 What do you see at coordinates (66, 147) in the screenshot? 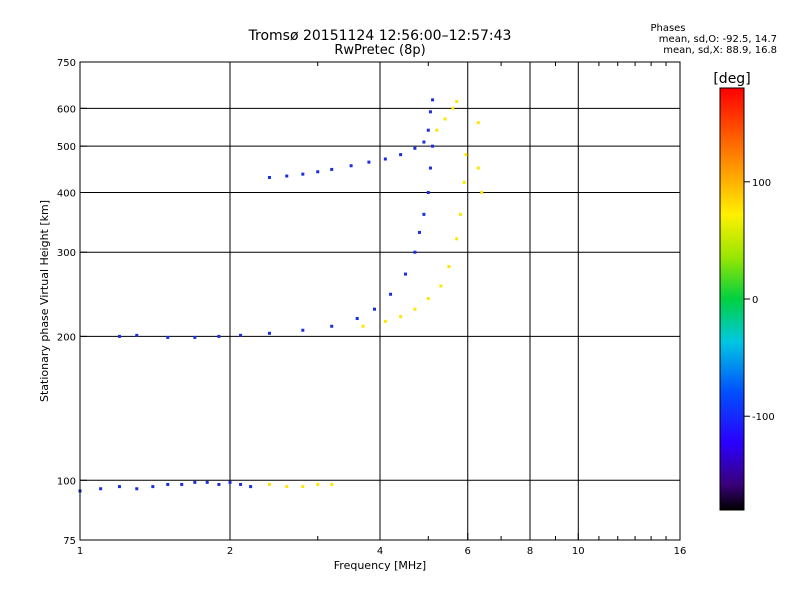
I see `y-tick-label: 500` at bounding box center [66, 147].